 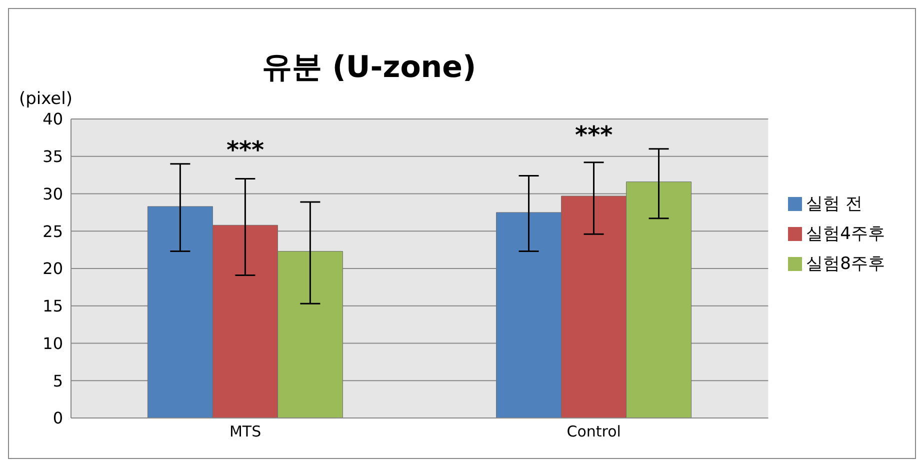 What do you see at coordinates (52, 268) in the screenshot?
I see `y-tick-label: 20` at bounding box center [52, 268].